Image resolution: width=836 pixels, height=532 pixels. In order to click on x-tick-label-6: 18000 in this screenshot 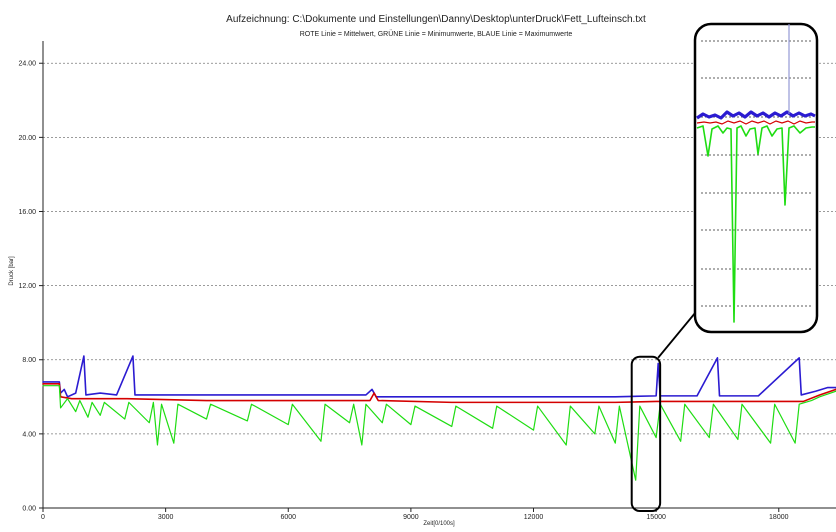, I will do `click(779, 517)`.